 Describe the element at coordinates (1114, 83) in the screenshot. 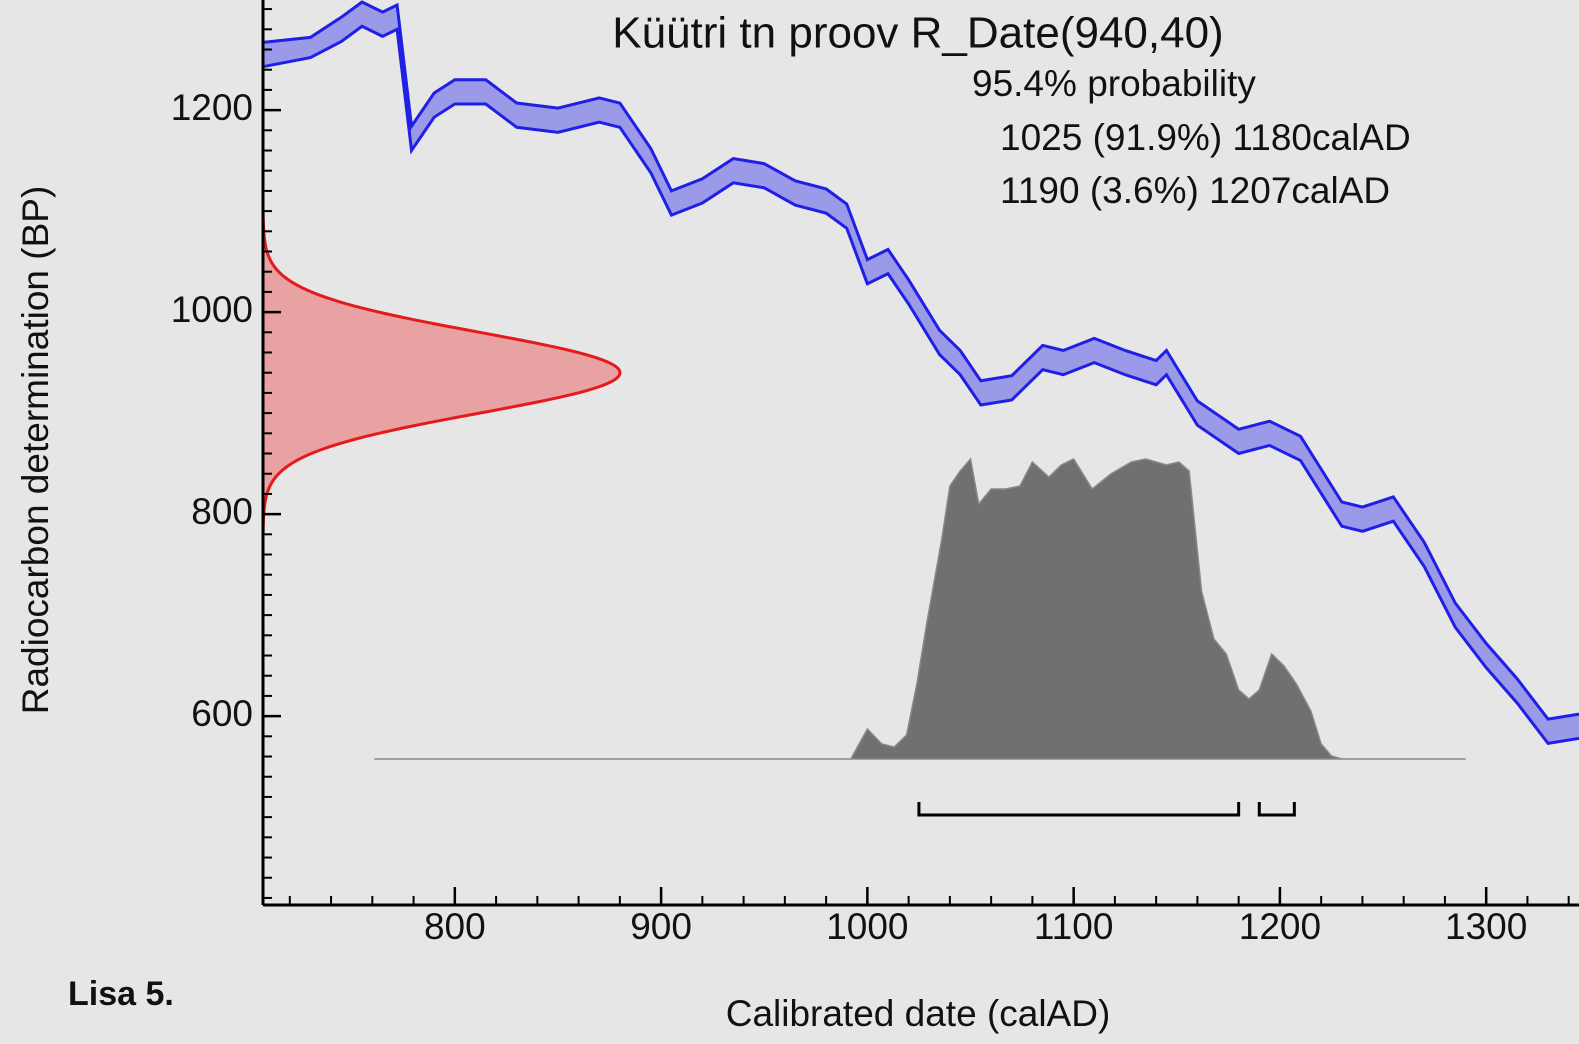

I see `probability-label: 95.4% probability` at that location.